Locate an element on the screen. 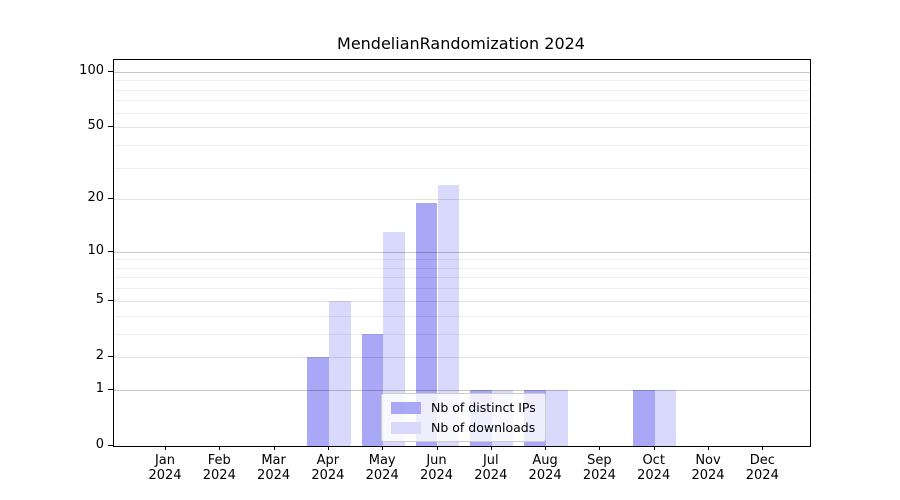 This screenshot has width=900, height=500. x-tick-label-sep: Sep 2024 is located at coordinates (599, 468).